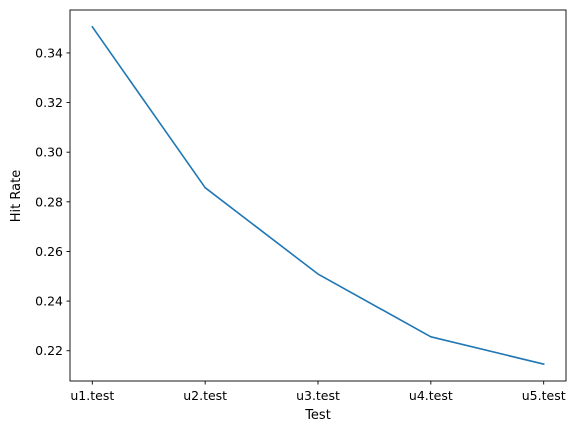 This screenshot has height=432, width=577. What do you see at coordinates (49, 350) in the screenshot?
I see `y-tick-label: 0.22` at bounding box center [49, 350].